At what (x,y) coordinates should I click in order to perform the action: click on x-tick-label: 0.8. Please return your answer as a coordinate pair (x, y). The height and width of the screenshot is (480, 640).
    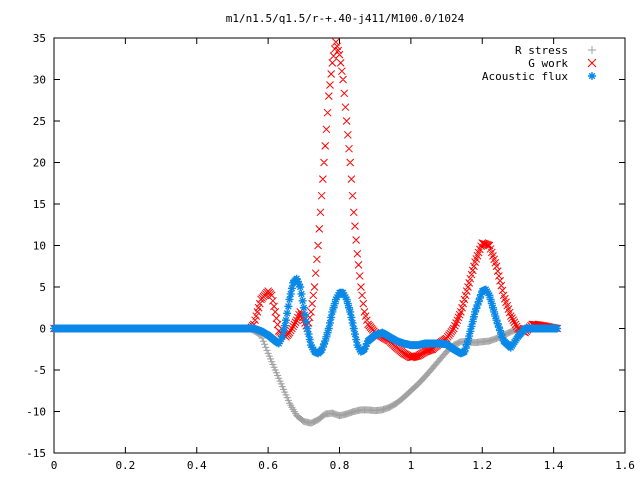
    Looking at the image, I should click on (340, 465).